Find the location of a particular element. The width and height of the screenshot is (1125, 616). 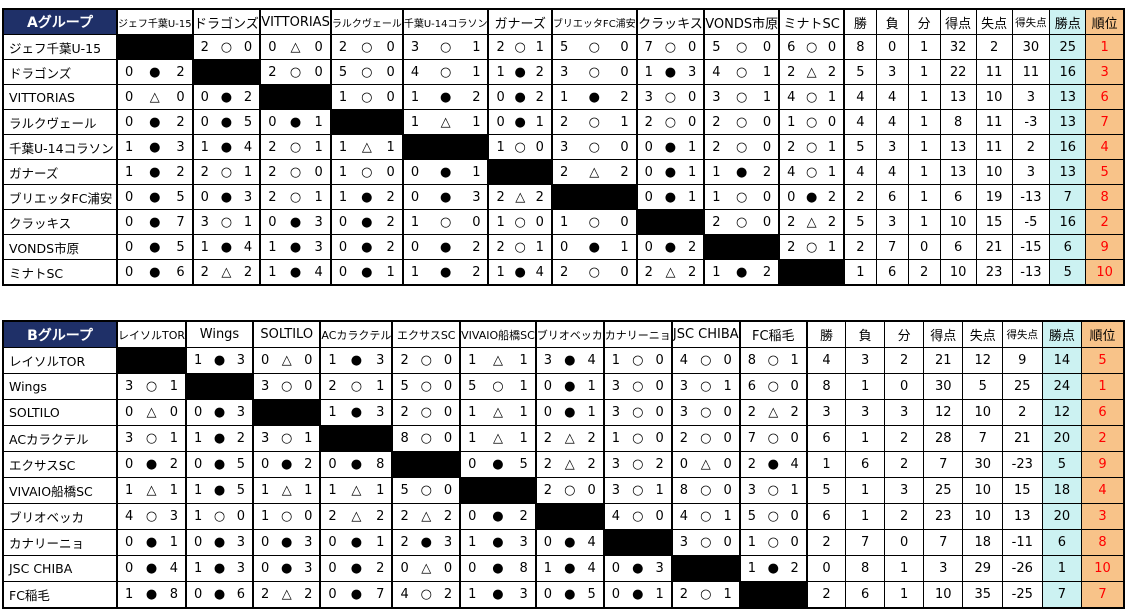

rank-cell: 6 is located at coordinates (1105, 97).